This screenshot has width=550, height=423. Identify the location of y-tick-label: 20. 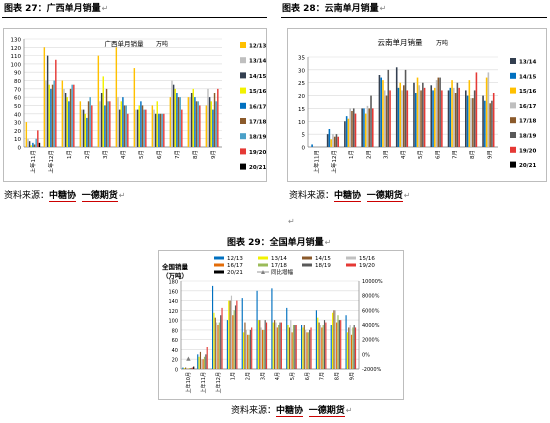
(175, 361).